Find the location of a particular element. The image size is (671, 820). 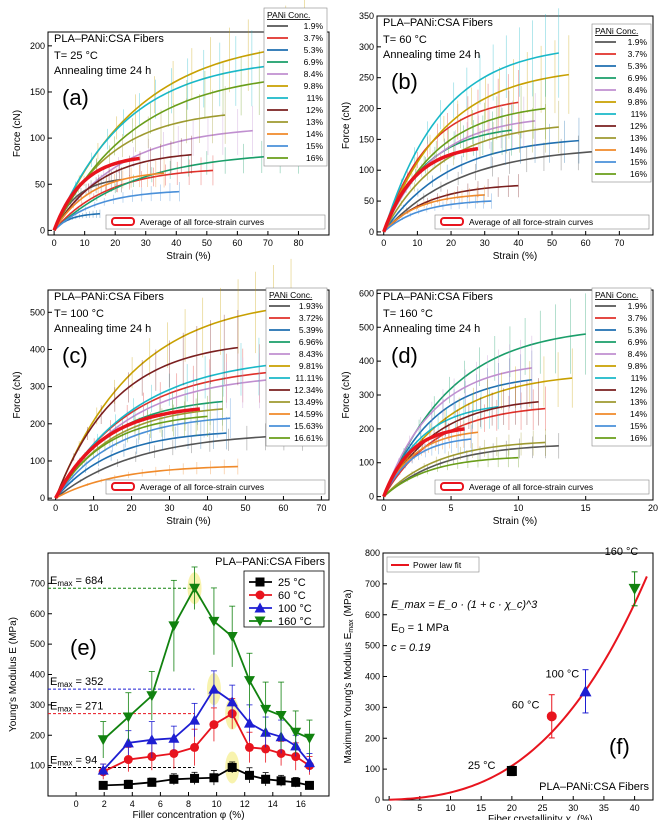

legend-label: 60 °C is located at coordinates (292, 596).